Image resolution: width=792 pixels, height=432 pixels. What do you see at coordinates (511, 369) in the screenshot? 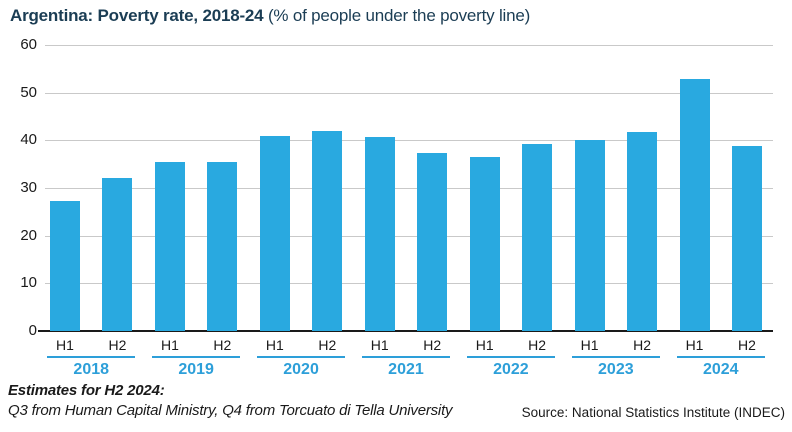
I see `year-label-2022: 2022` at bounding box center [511, 369].